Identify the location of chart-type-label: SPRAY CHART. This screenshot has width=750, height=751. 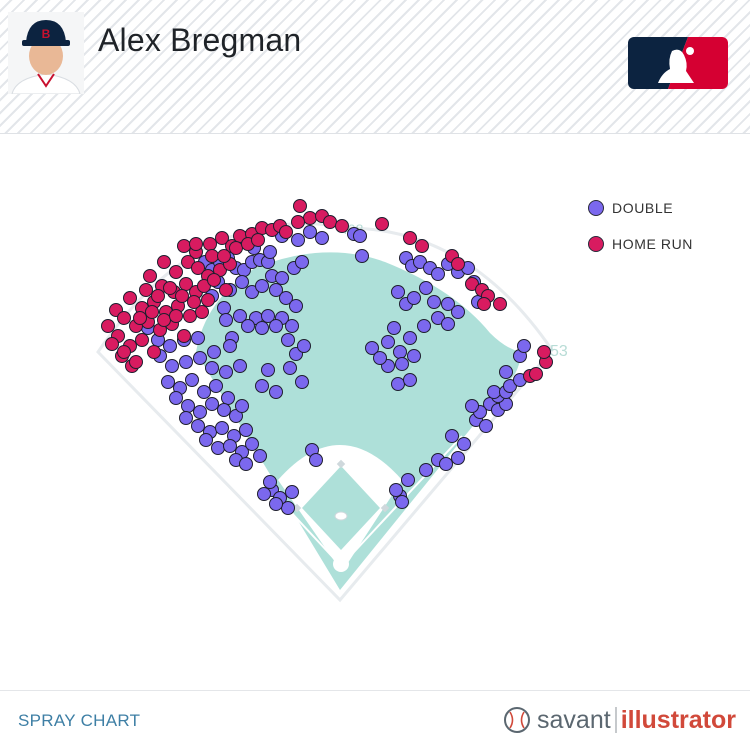
(79, 720).